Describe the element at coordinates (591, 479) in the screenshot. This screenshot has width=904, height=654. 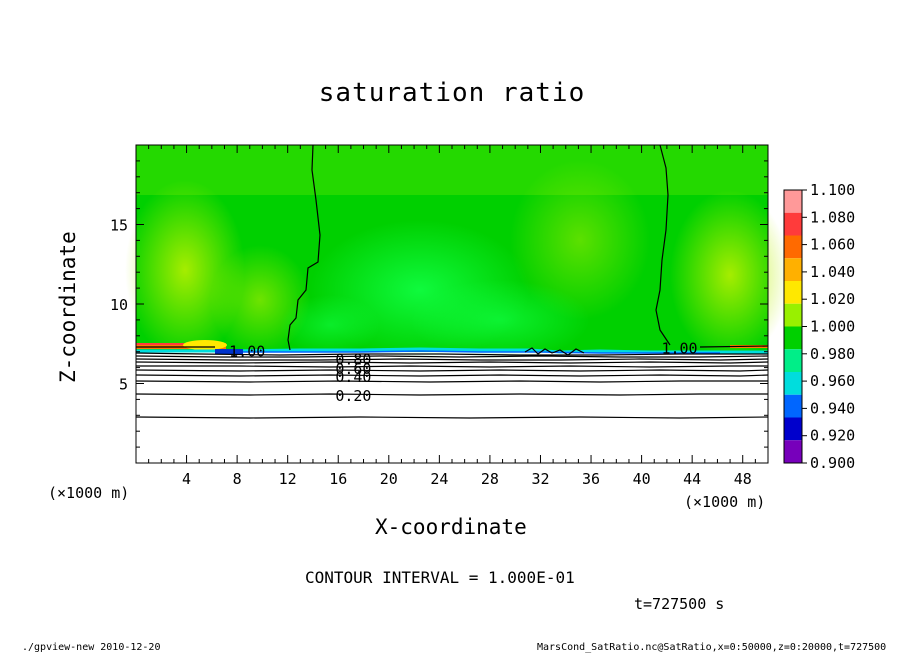
I see `x-tick-label: 36` at that location.